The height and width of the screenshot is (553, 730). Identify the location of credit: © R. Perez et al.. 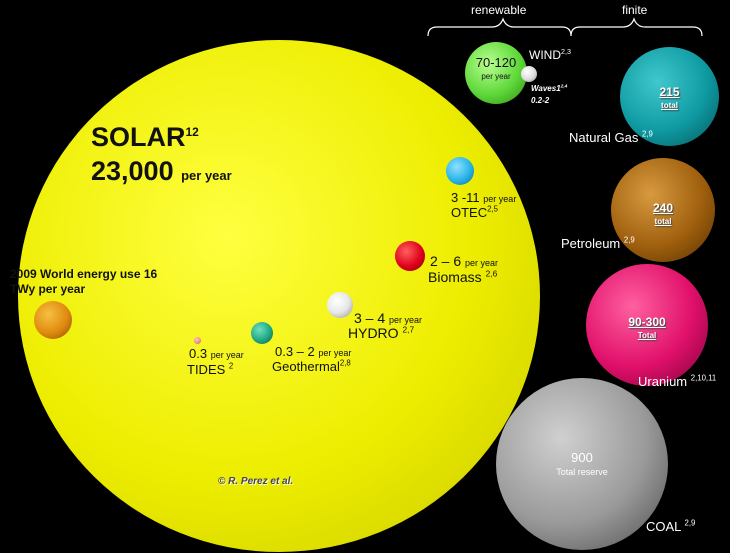
(256, 481).